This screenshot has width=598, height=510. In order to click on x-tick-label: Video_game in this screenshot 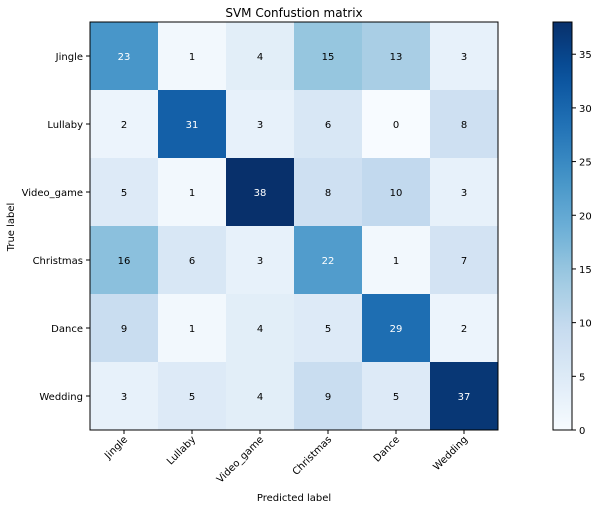, I will do `click(240, 459)`.